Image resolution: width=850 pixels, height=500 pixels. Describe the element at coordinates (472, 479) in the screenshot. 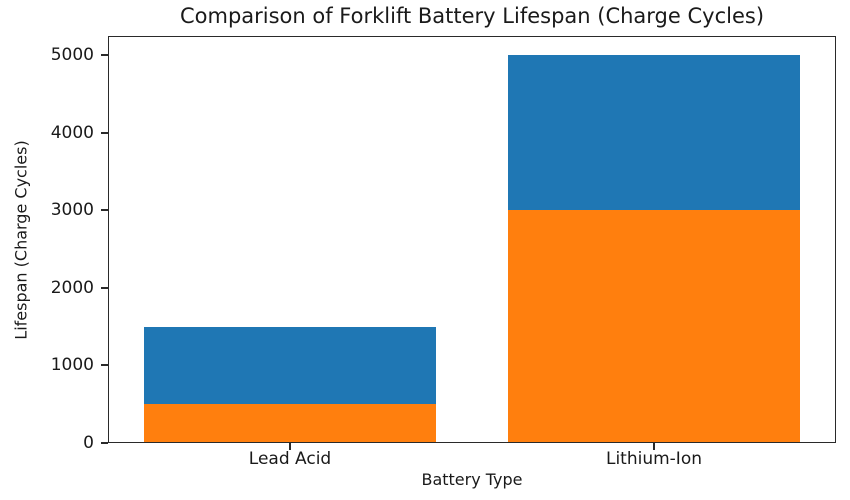

I see `x-axis-label: Battery Type` at that location.